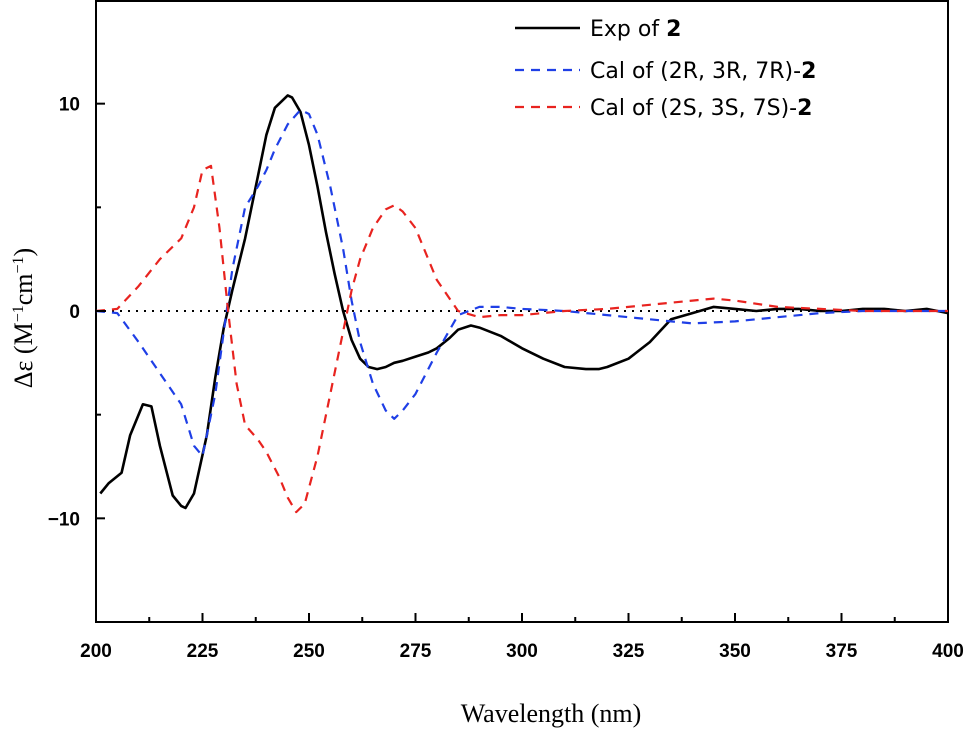  I want to click on x-tick-label-300: 300, so click(522, 651).